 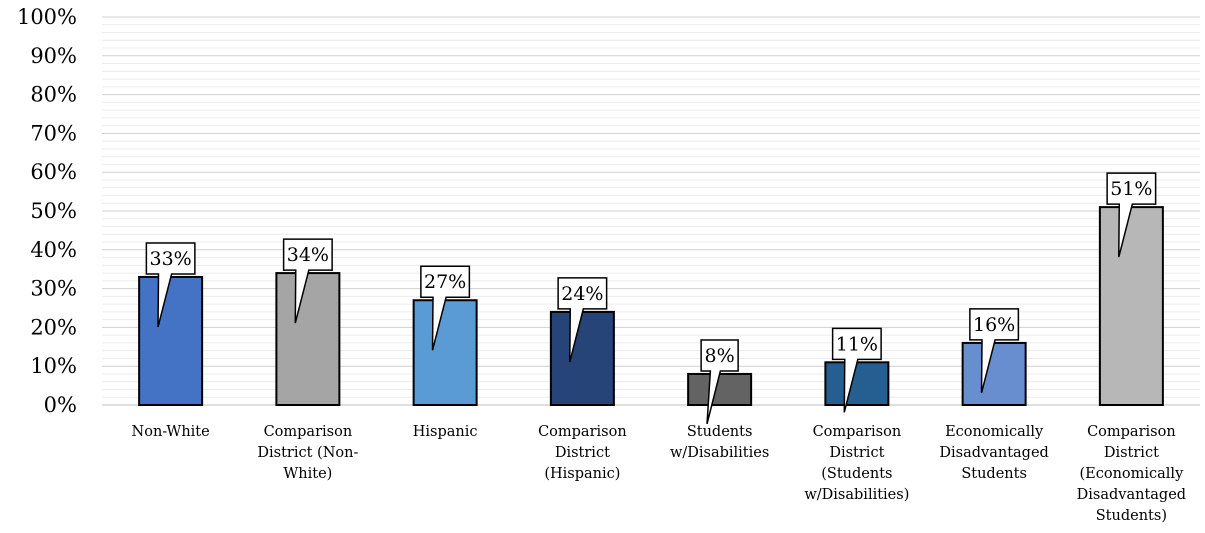 I want to click on x-tick-label-line: w/Disabilities, so click(x=719, y=453).